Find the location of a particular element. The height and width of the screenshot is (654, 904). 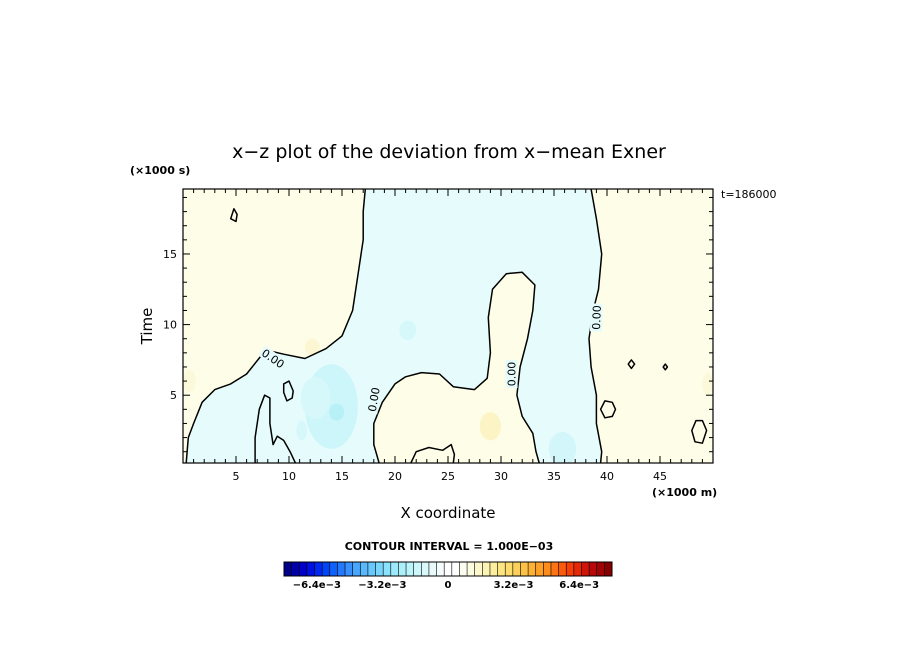

contour-label-2: 0.00 is located at coordinates (512, 374).